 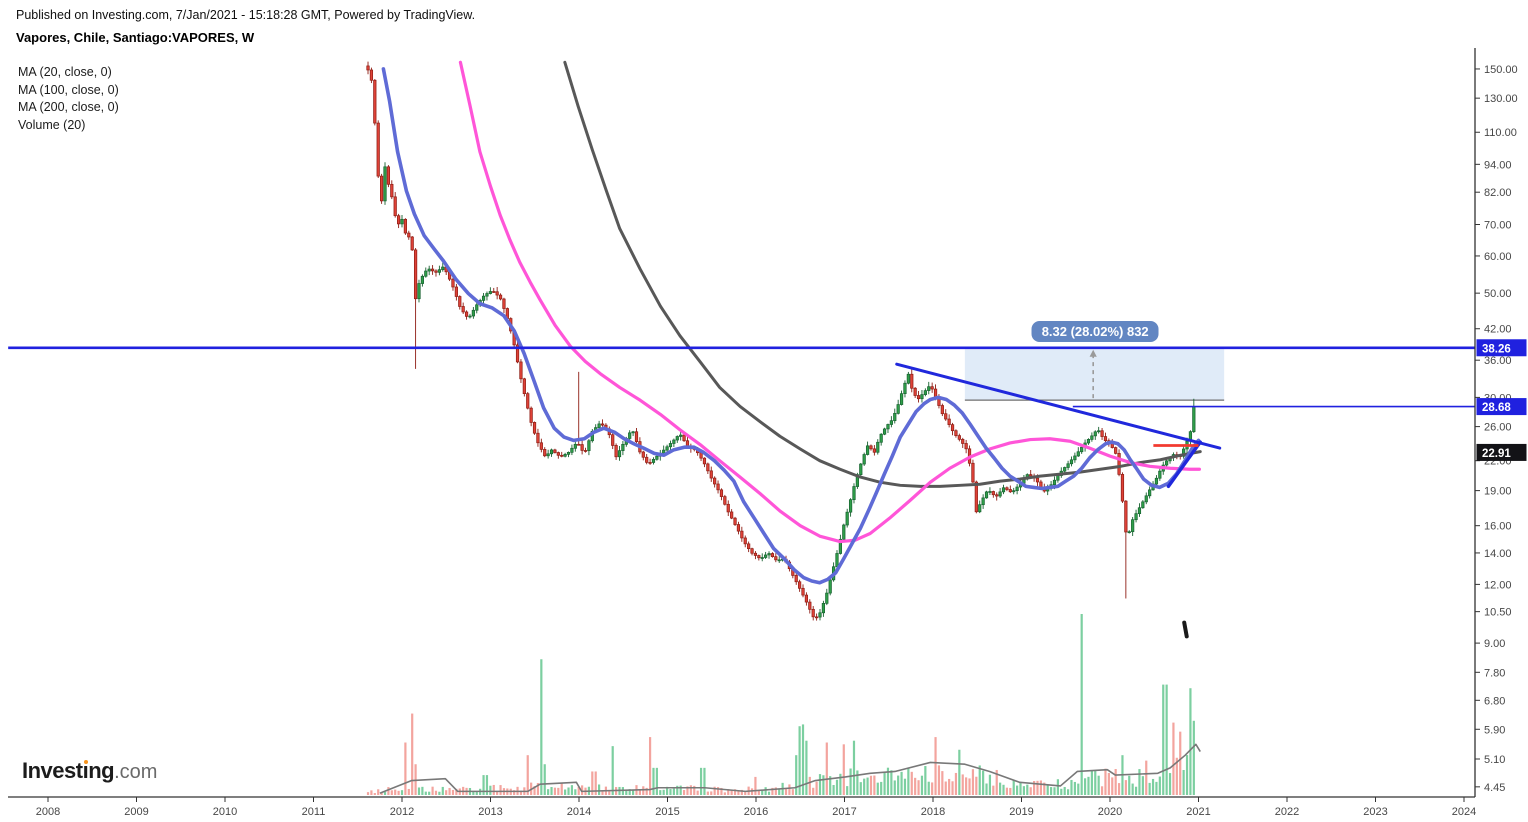 I want to click on legend-ma20: MA (20, close, 0), so click(x=65, y=72).